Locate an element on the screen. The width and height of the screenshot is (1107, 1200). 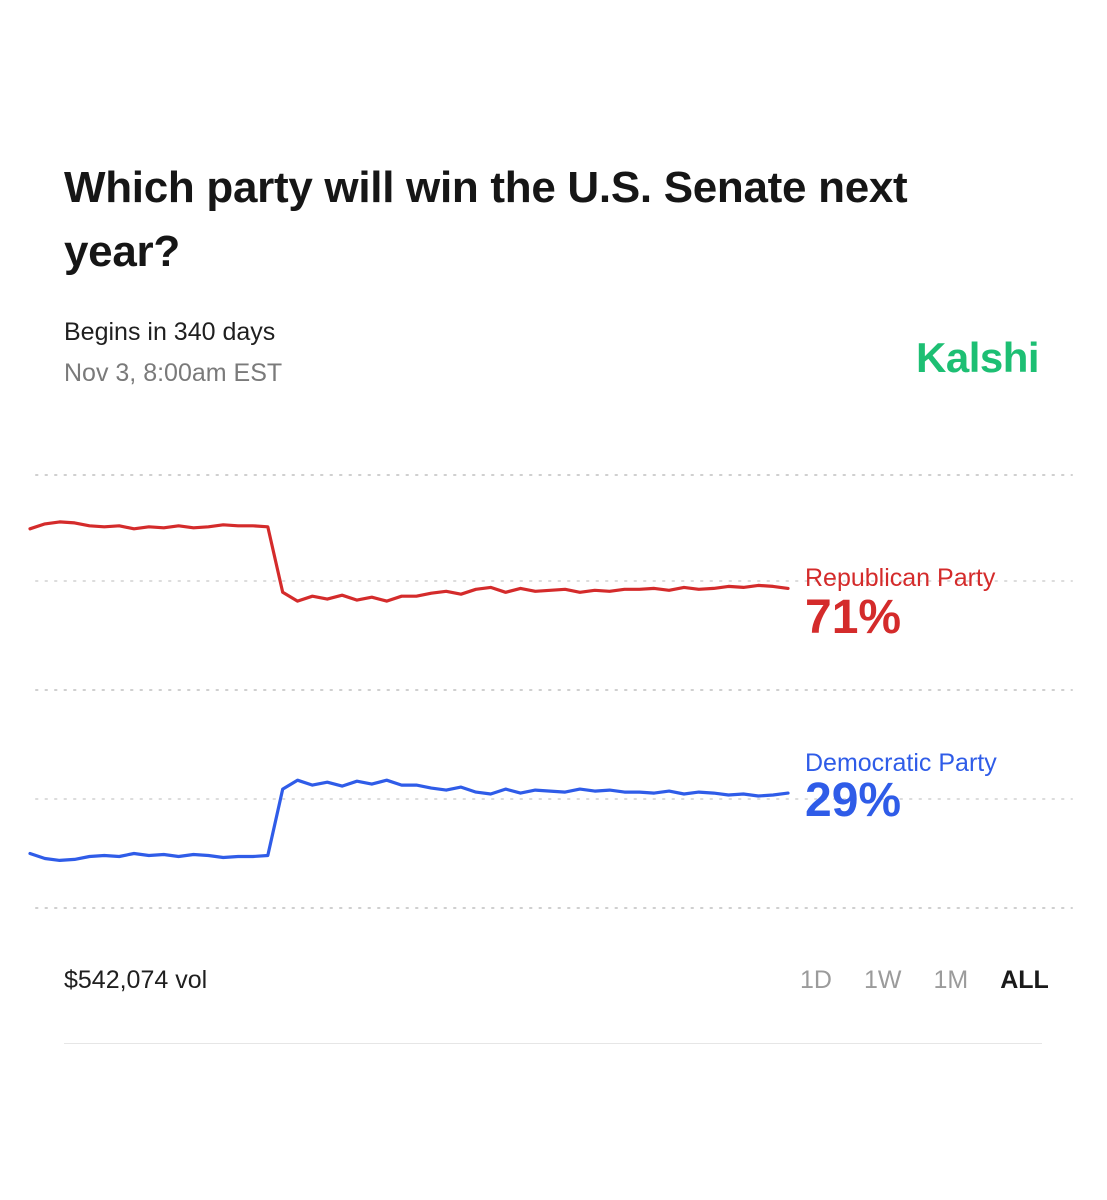
series-value-republican: 71% is located at coordinates (853, 617).